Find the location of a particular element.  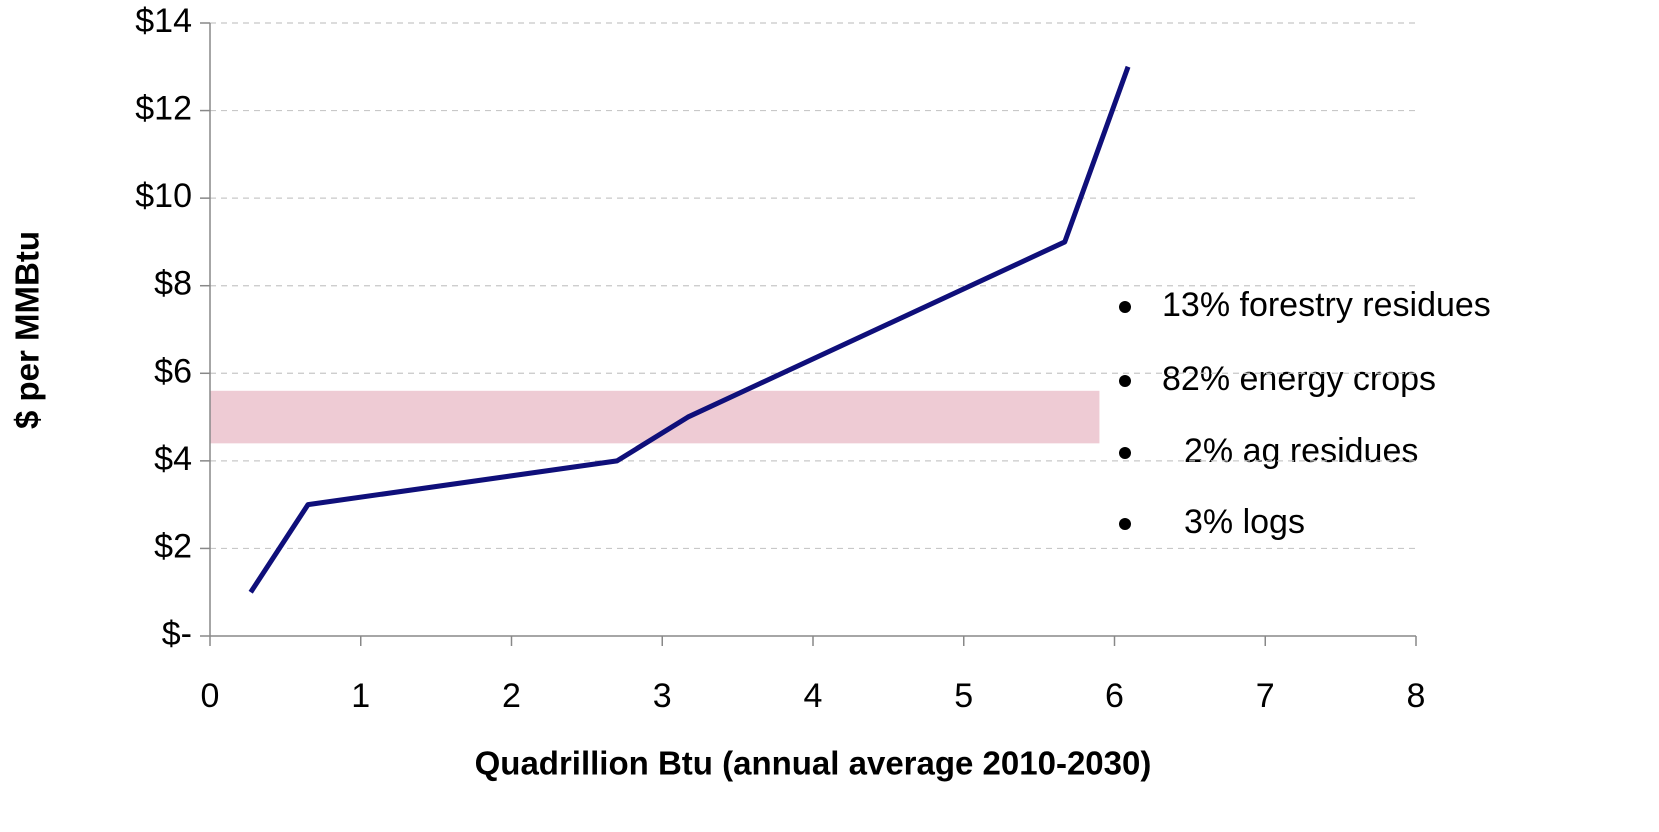

highlight-band is located at coordinates (655, 417).